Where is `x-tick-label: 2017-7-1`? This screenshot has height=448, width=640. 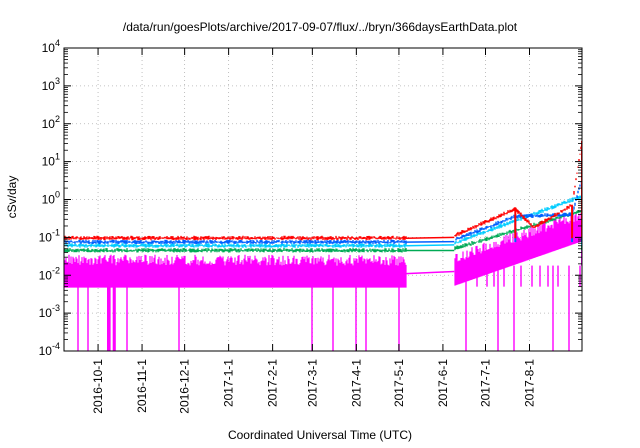
x-tick-label: 2017-7-1 is located at coordinates (485, 383).